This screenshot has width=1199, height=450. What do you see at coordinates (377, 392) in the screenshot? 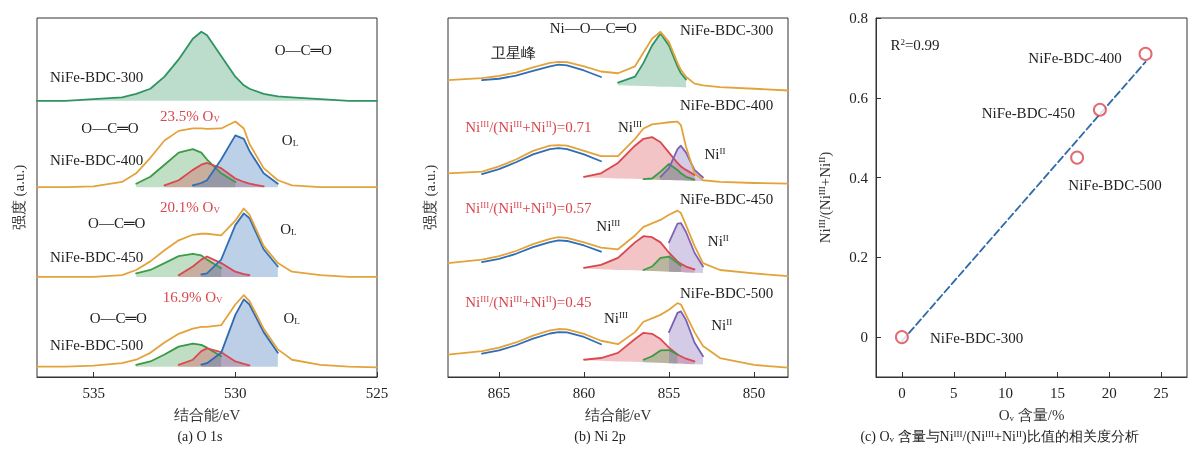
I see `x-tick-label: 525` at bounding box center [377, 392].